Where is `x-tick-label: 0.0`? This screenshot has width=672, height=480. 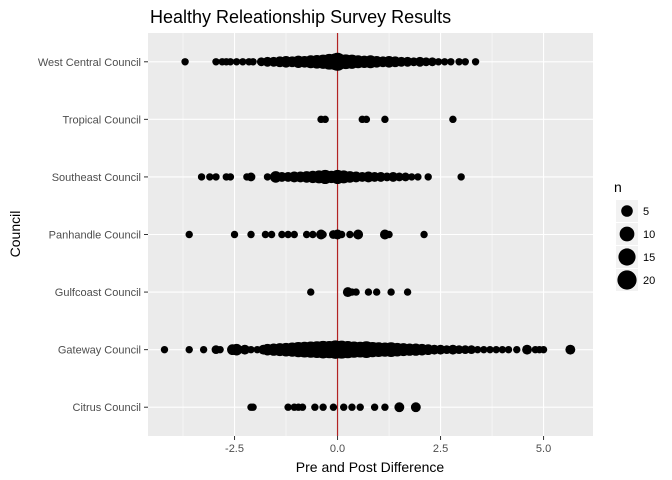 x-tick-label: 0.0 is located at coordinates (337, 449).